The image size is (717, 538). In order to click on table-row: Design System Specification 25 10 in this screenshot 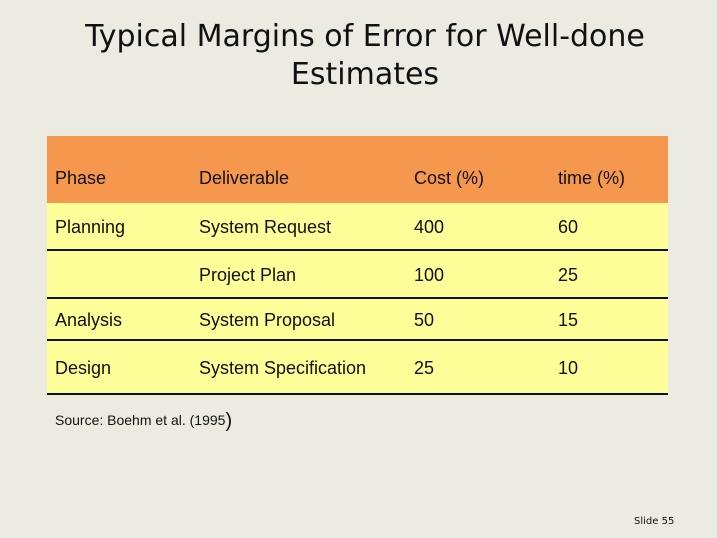, I will do `click(357, 368)`.